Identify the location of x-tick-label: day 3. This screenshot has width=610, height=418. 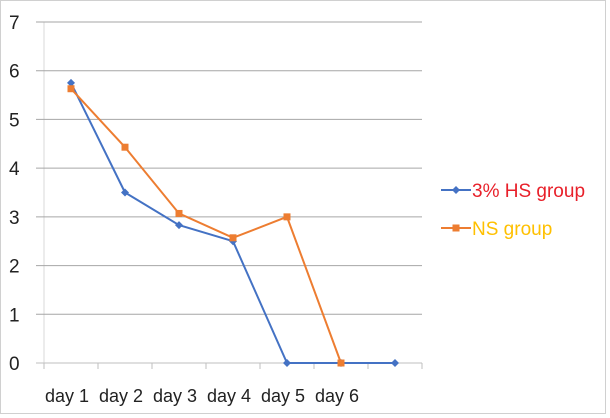
(175, 396).